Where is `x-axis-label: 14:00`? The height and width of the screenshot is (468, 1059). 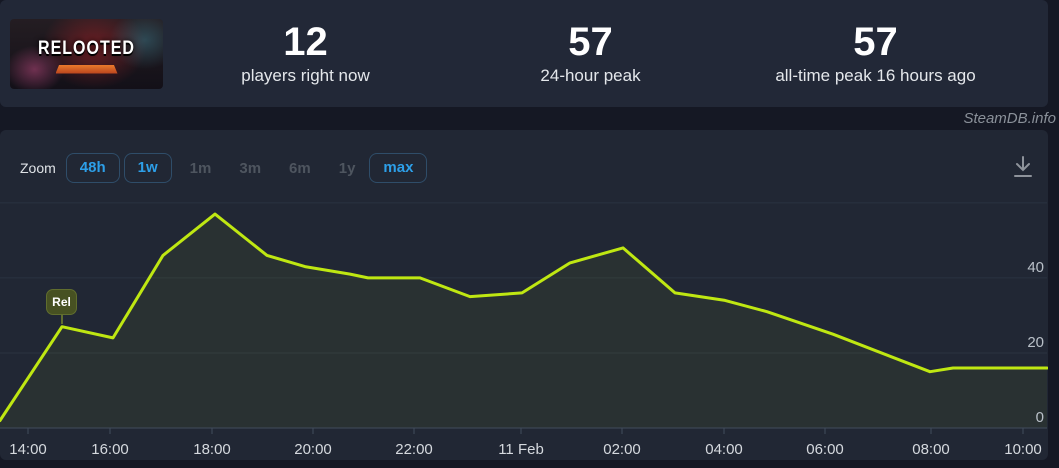
x-axis-label: 14:00 is located at coordinates (28, 449).